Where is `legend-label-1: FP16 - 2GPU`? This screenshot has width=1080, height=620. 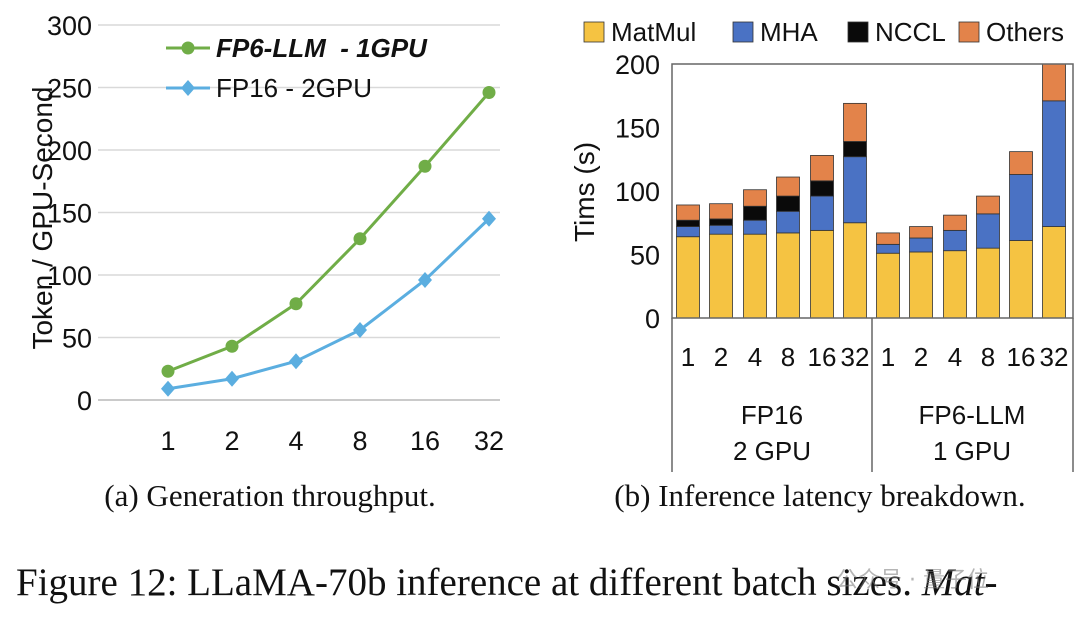 legend-label-1: FP16 - 2GPU is located at coordinates (294, 88).